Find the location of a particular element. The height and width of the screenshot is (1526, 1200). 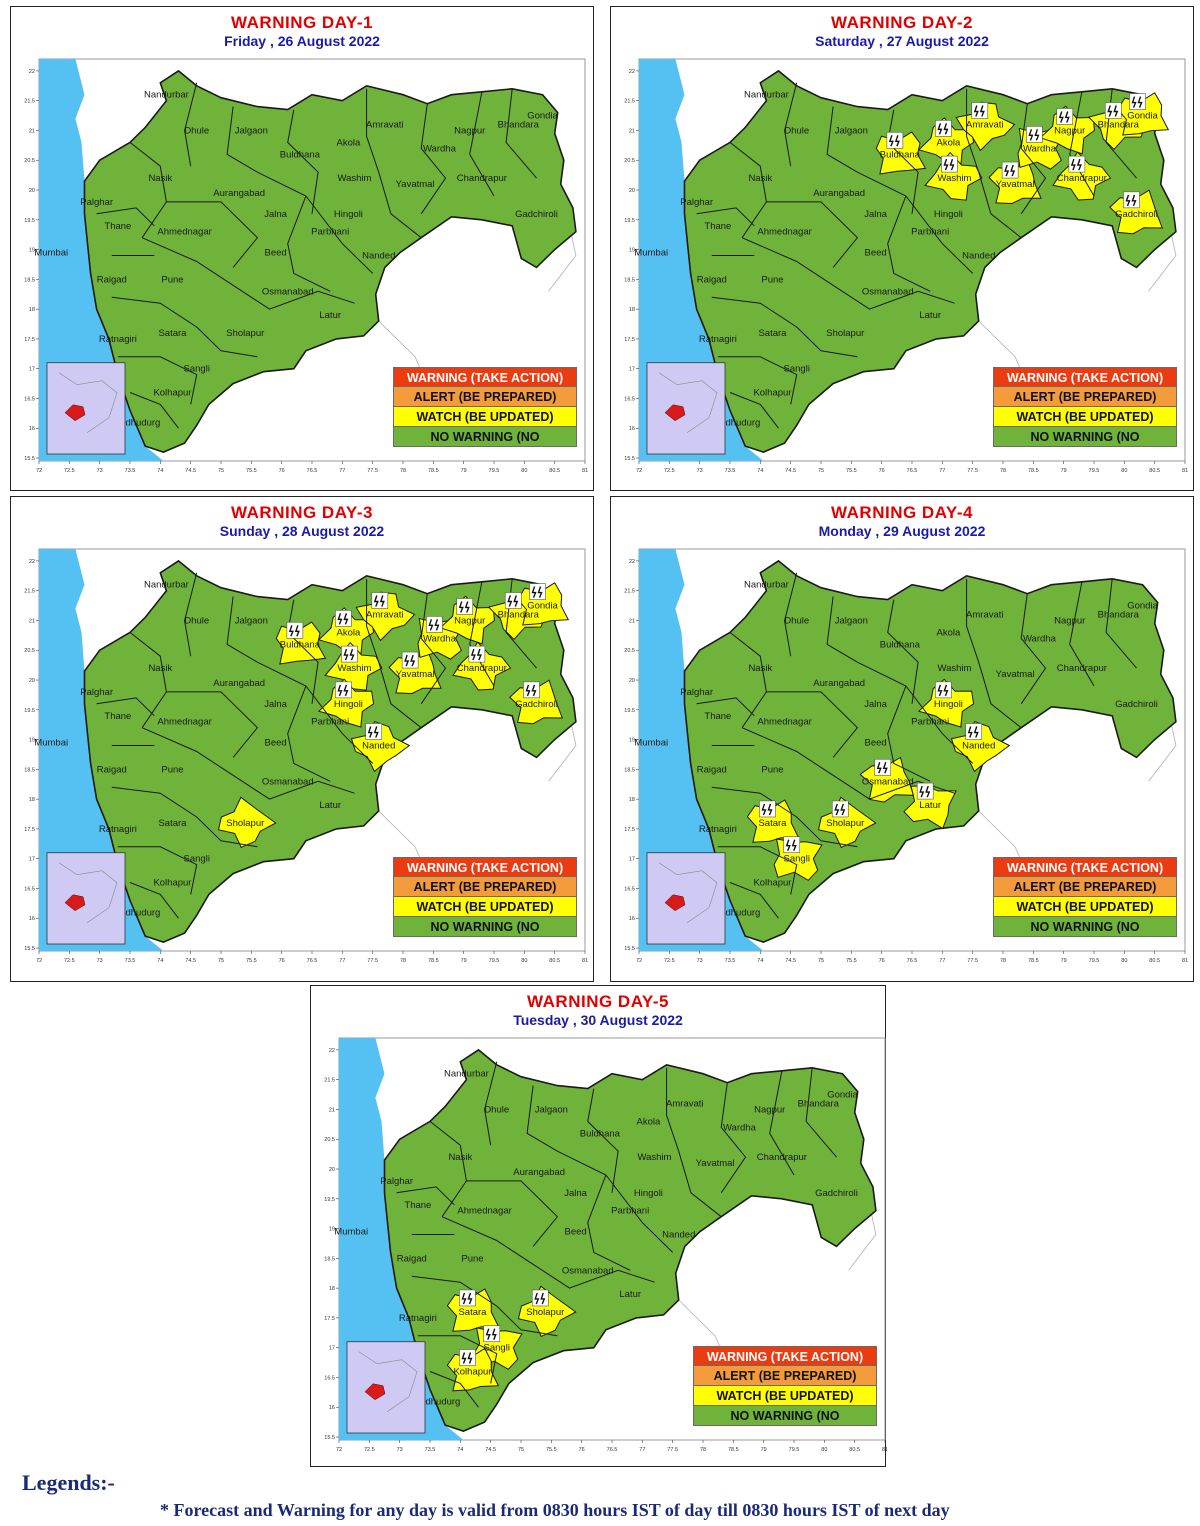

district-label: Osmanabad is located at coordinates (588, 1270).